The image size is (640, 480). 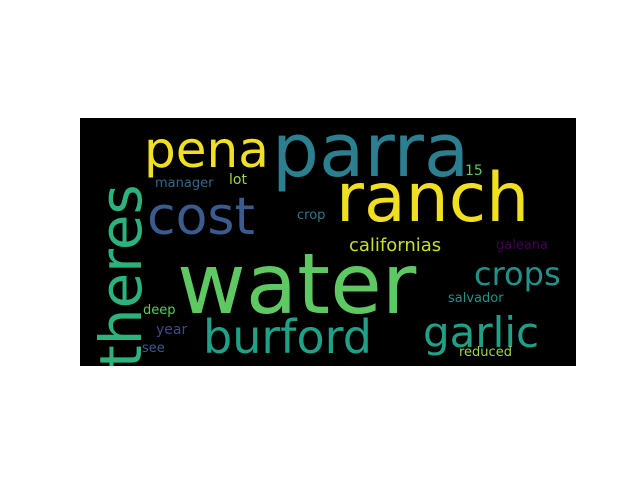 I want to click on word-garlic: garlic, so click(x=481, y=332).